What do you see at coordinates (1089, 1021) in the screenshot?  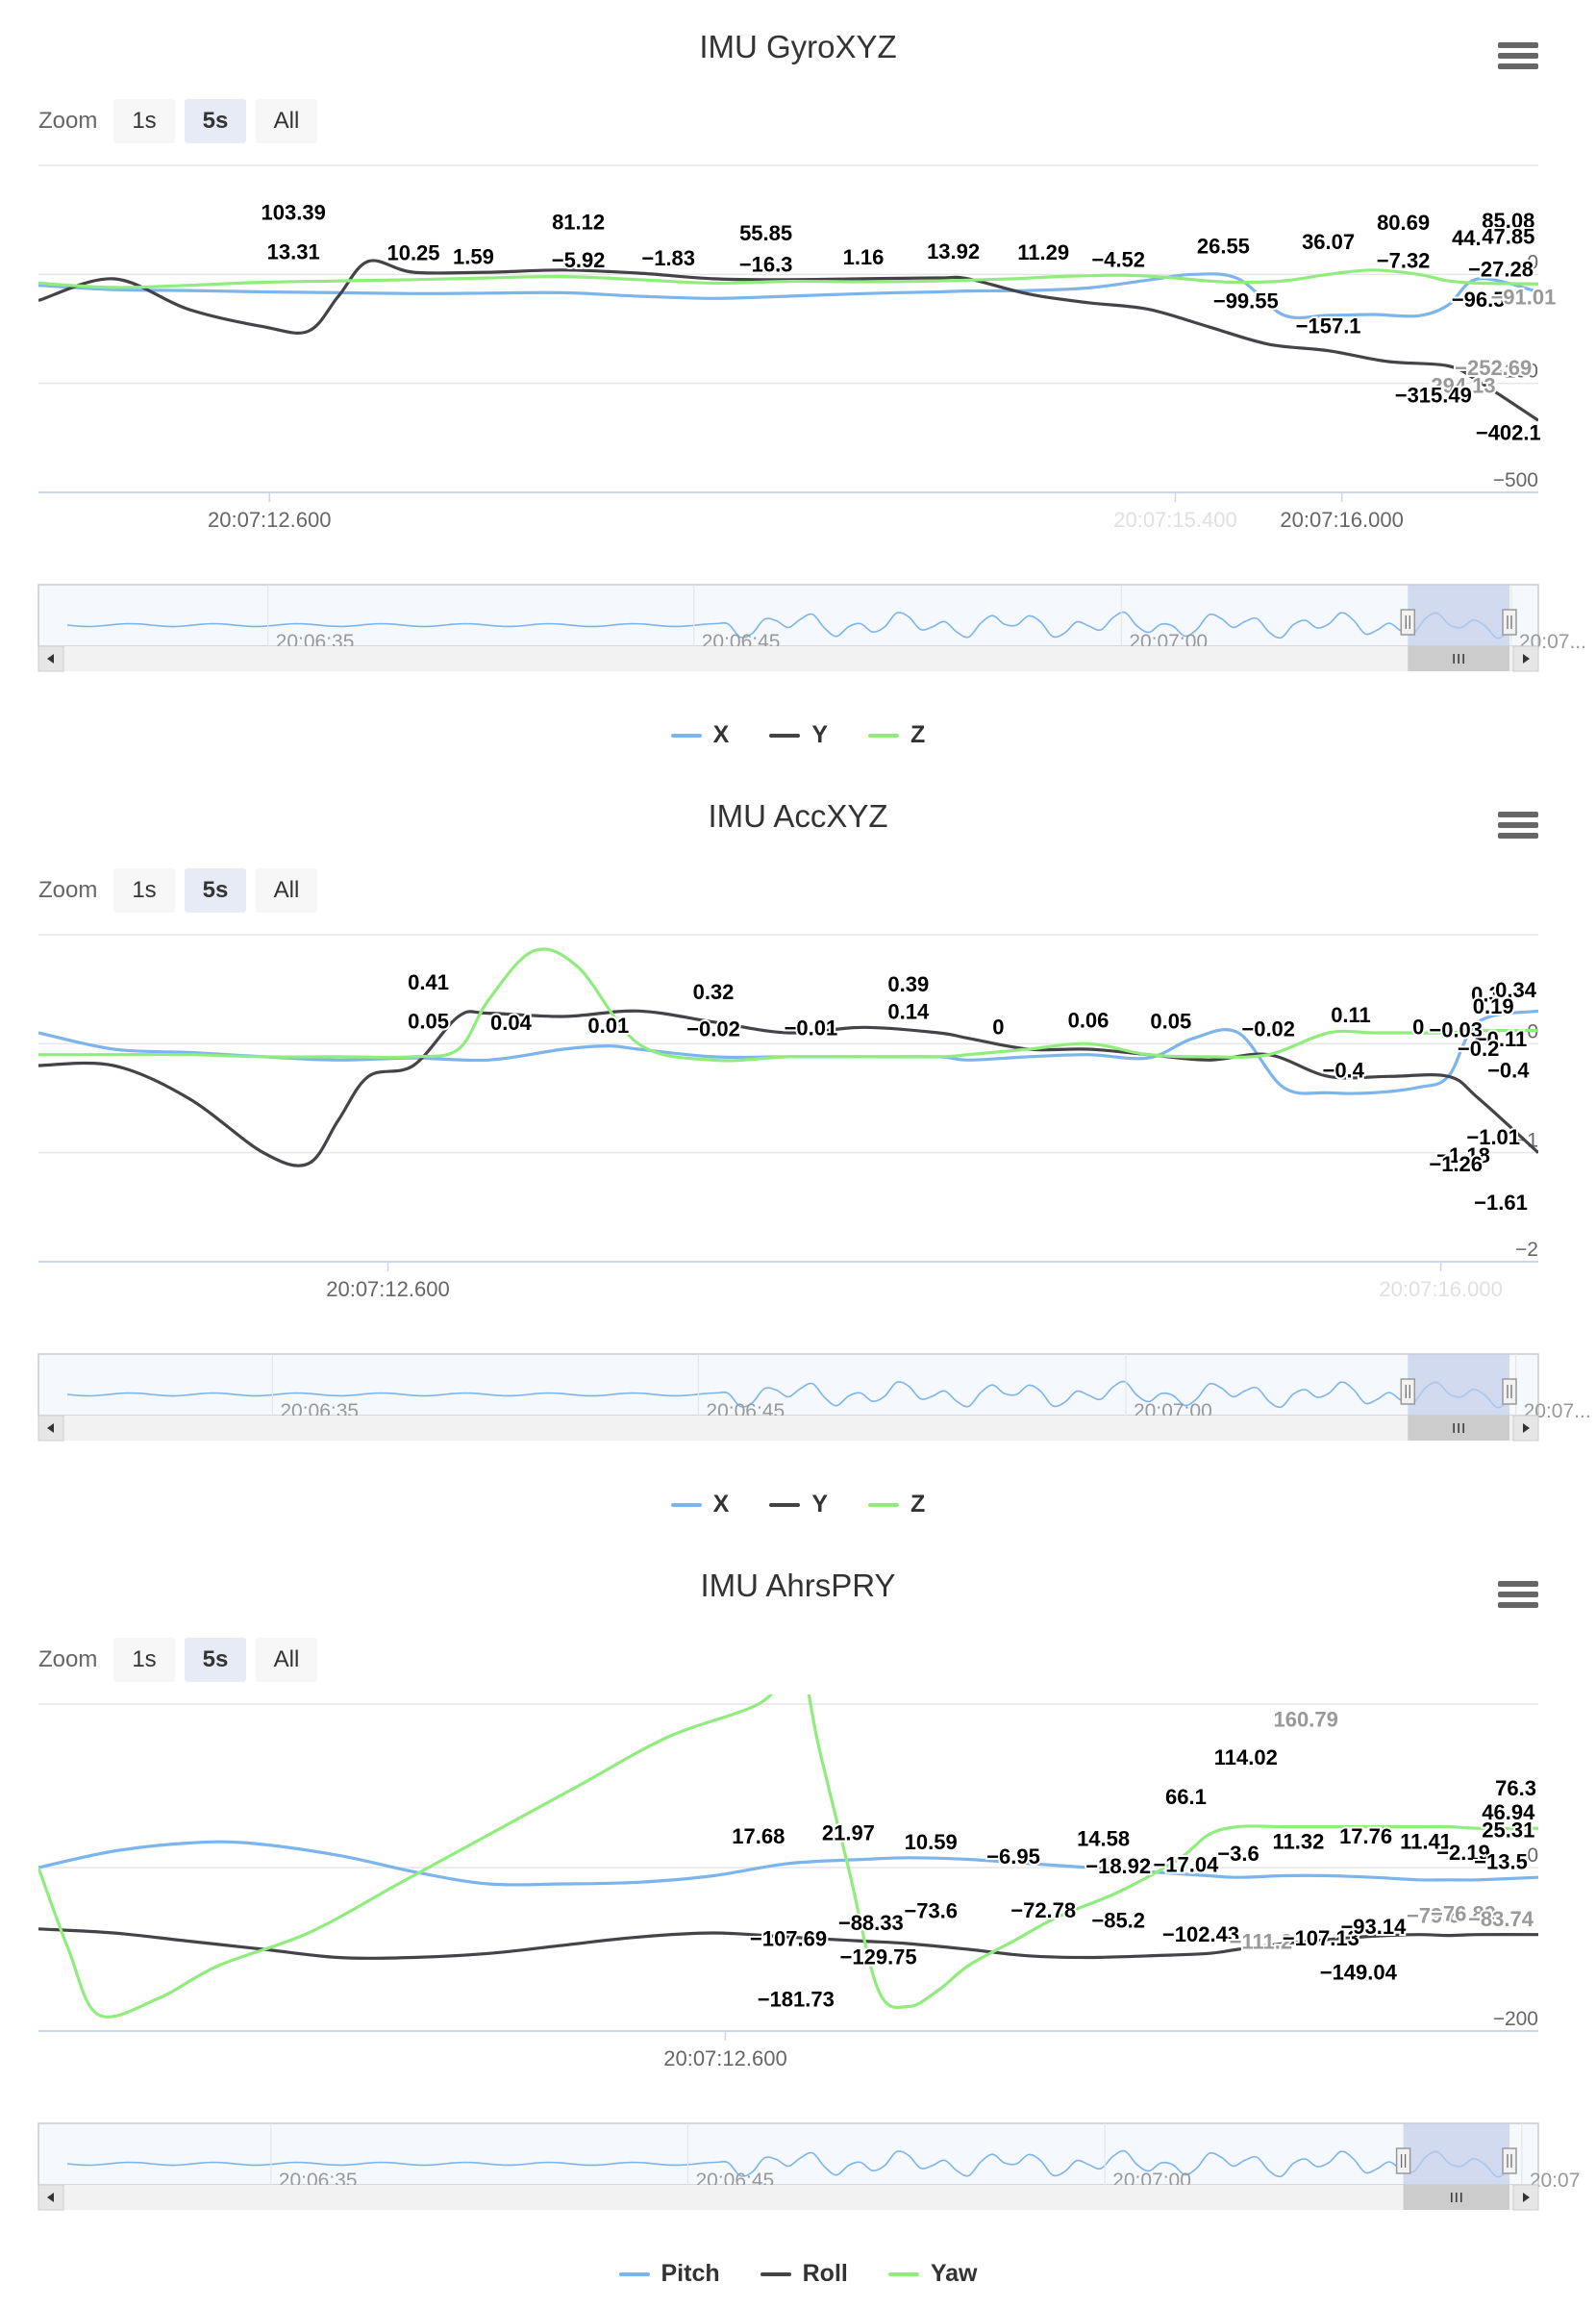 I see `data-label: 0.06` at bounding box center [1089, 1021].